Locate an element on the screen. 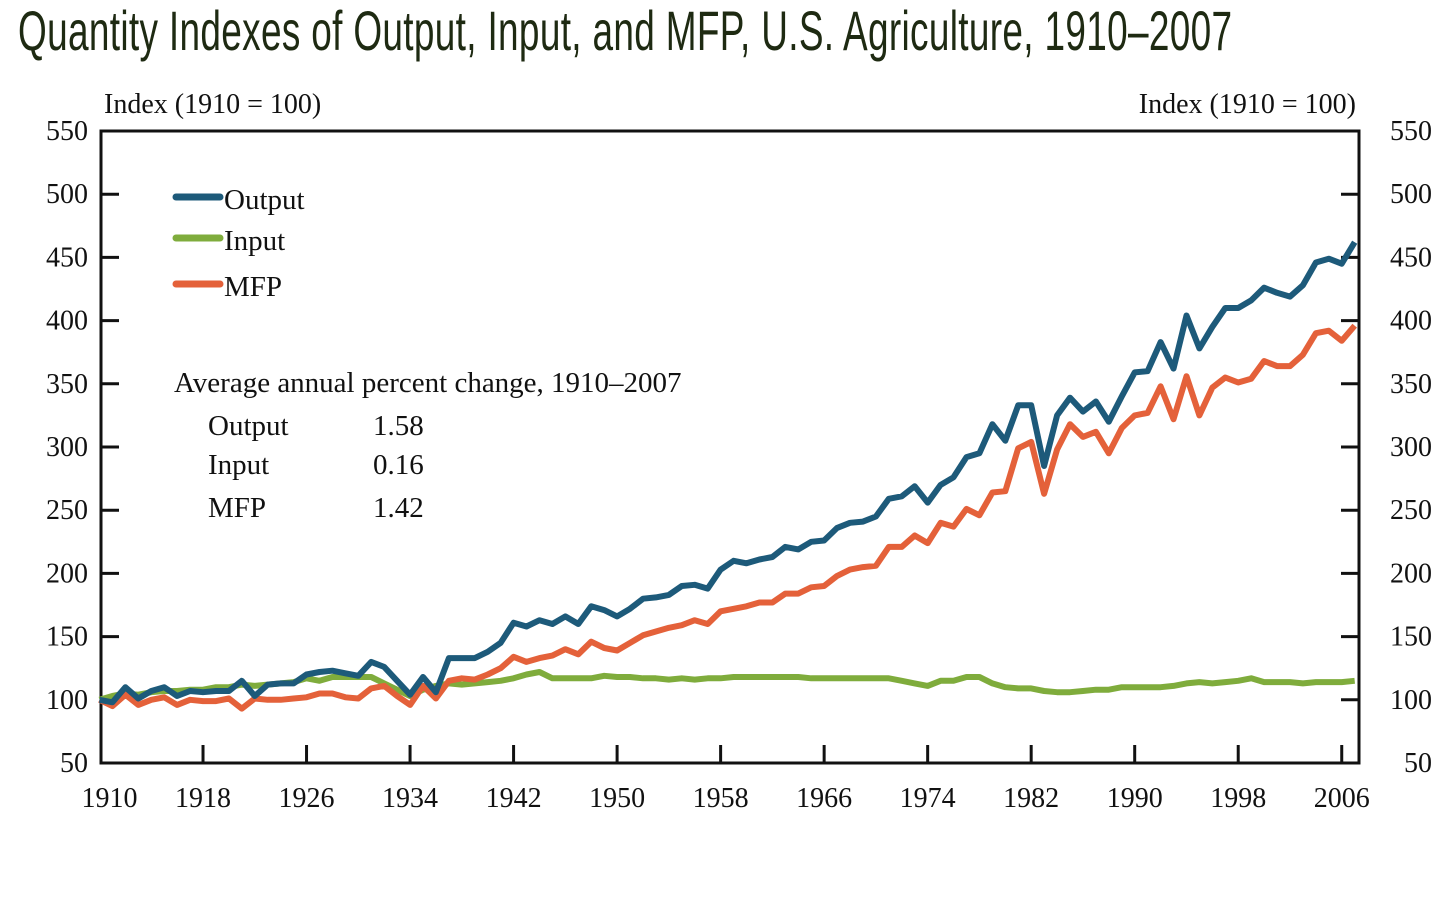 Image resolution: width=1456 pixels, height=898 pixels. legend: Output Input MFP is located at coordinates (238, 243).